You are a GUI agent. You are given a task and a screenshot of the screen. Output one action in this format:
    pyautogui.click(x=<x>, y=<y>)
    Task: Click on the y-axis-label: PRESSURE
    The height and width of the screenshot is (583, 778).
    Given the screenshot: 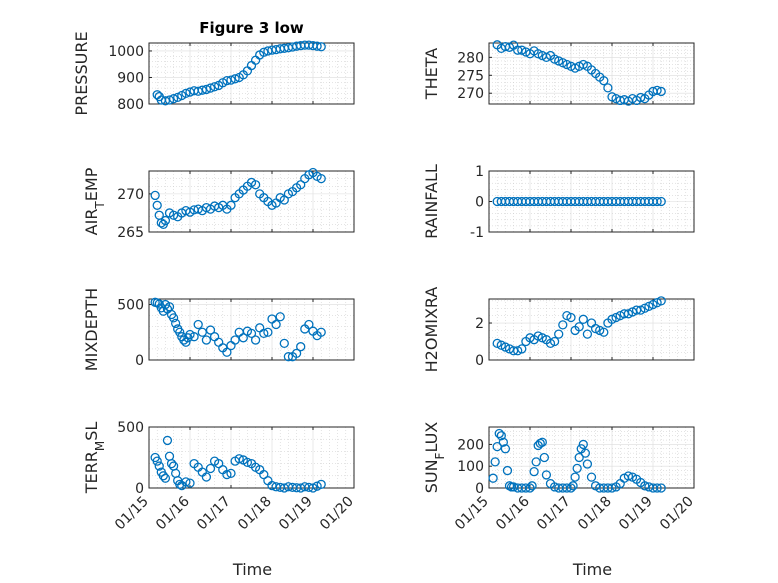 What is the action you would take?
    pyautogui.click(x=81, y=73)
    